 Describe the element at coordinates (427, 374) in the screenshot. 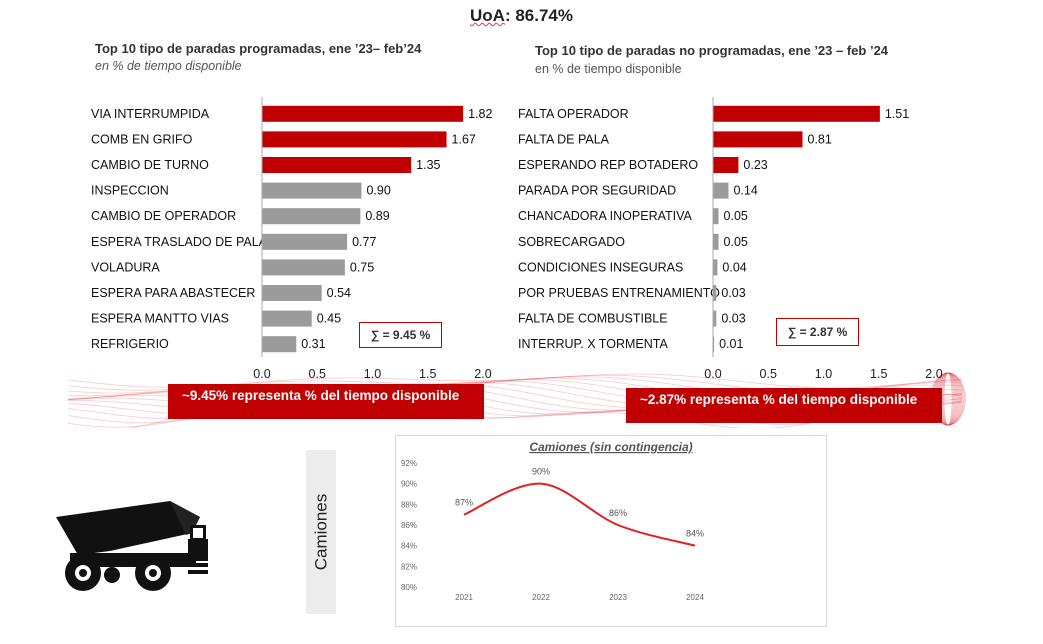

I see `left-chart-tick-label: 1.5` at that location.